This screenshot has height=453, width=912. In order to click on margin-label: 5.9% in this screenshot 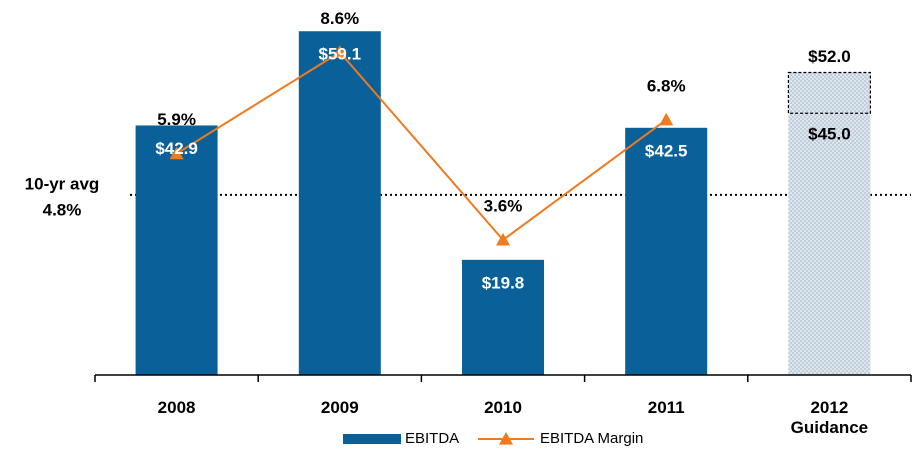, I will do `click(176, 119)`.